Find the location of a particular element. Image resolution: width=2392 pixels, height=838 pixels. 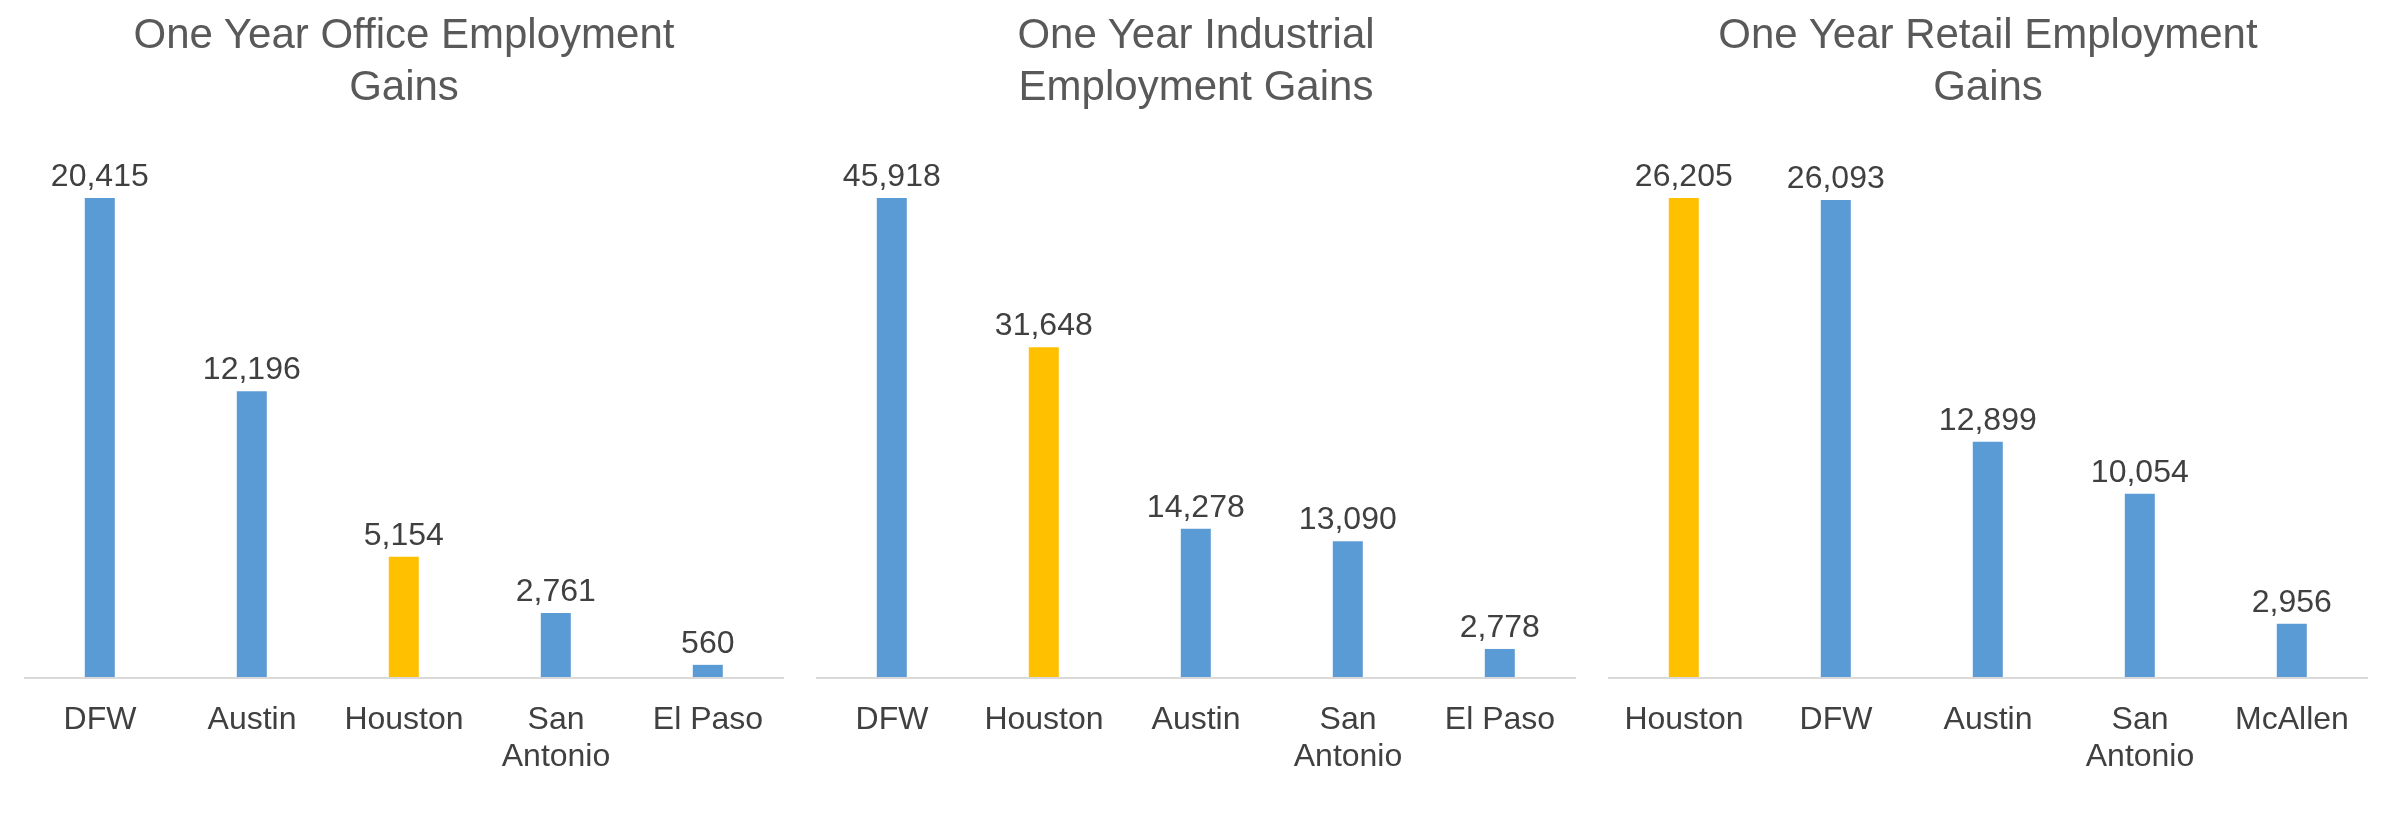

data-label: 5,154 is located at coordinates (403, 533).